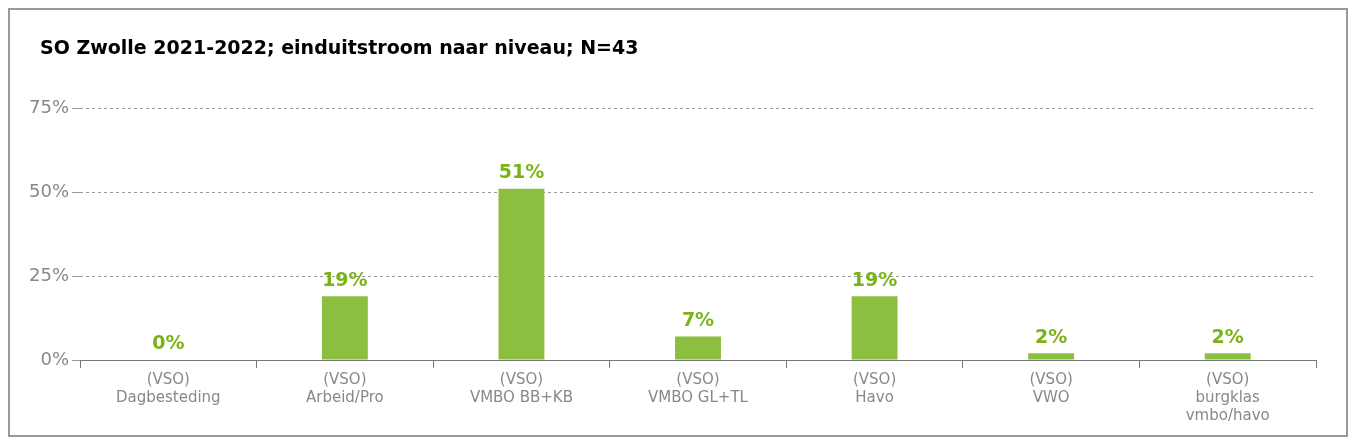 This screenshot has width=1358, height=441. Describe the element at coordinates (521, 387) in the screenshot. I see `x-tick-label: (VSO) VMBO BB+KB` at that location.